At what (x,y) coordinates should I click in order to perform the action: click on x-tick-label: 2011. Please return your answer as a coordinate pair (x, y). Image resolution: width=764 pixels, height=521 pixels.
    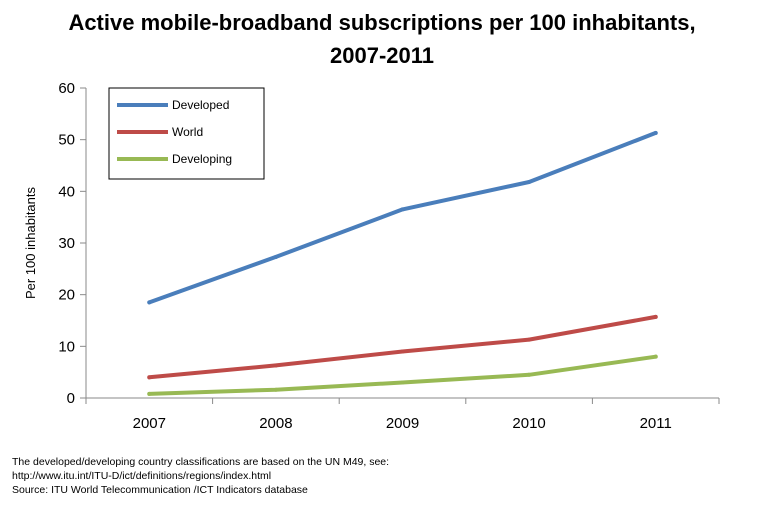
    Looking at the image, I should click on (656, 423).